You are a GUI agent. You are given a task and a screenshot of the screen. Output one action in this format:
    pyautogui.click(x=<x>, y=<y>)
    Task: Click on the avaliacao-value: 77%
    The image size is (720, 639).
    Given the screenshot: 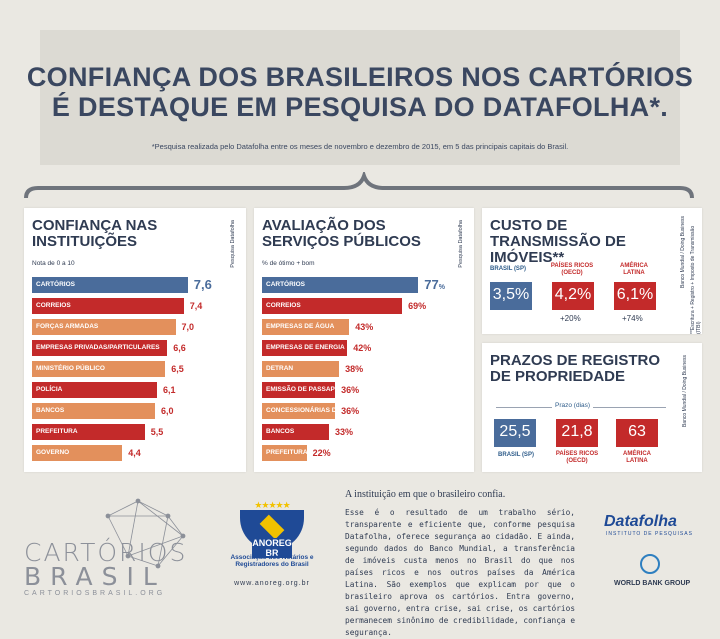 What is the action you would take?
    pyautogui.click(x=434, y=284)
    